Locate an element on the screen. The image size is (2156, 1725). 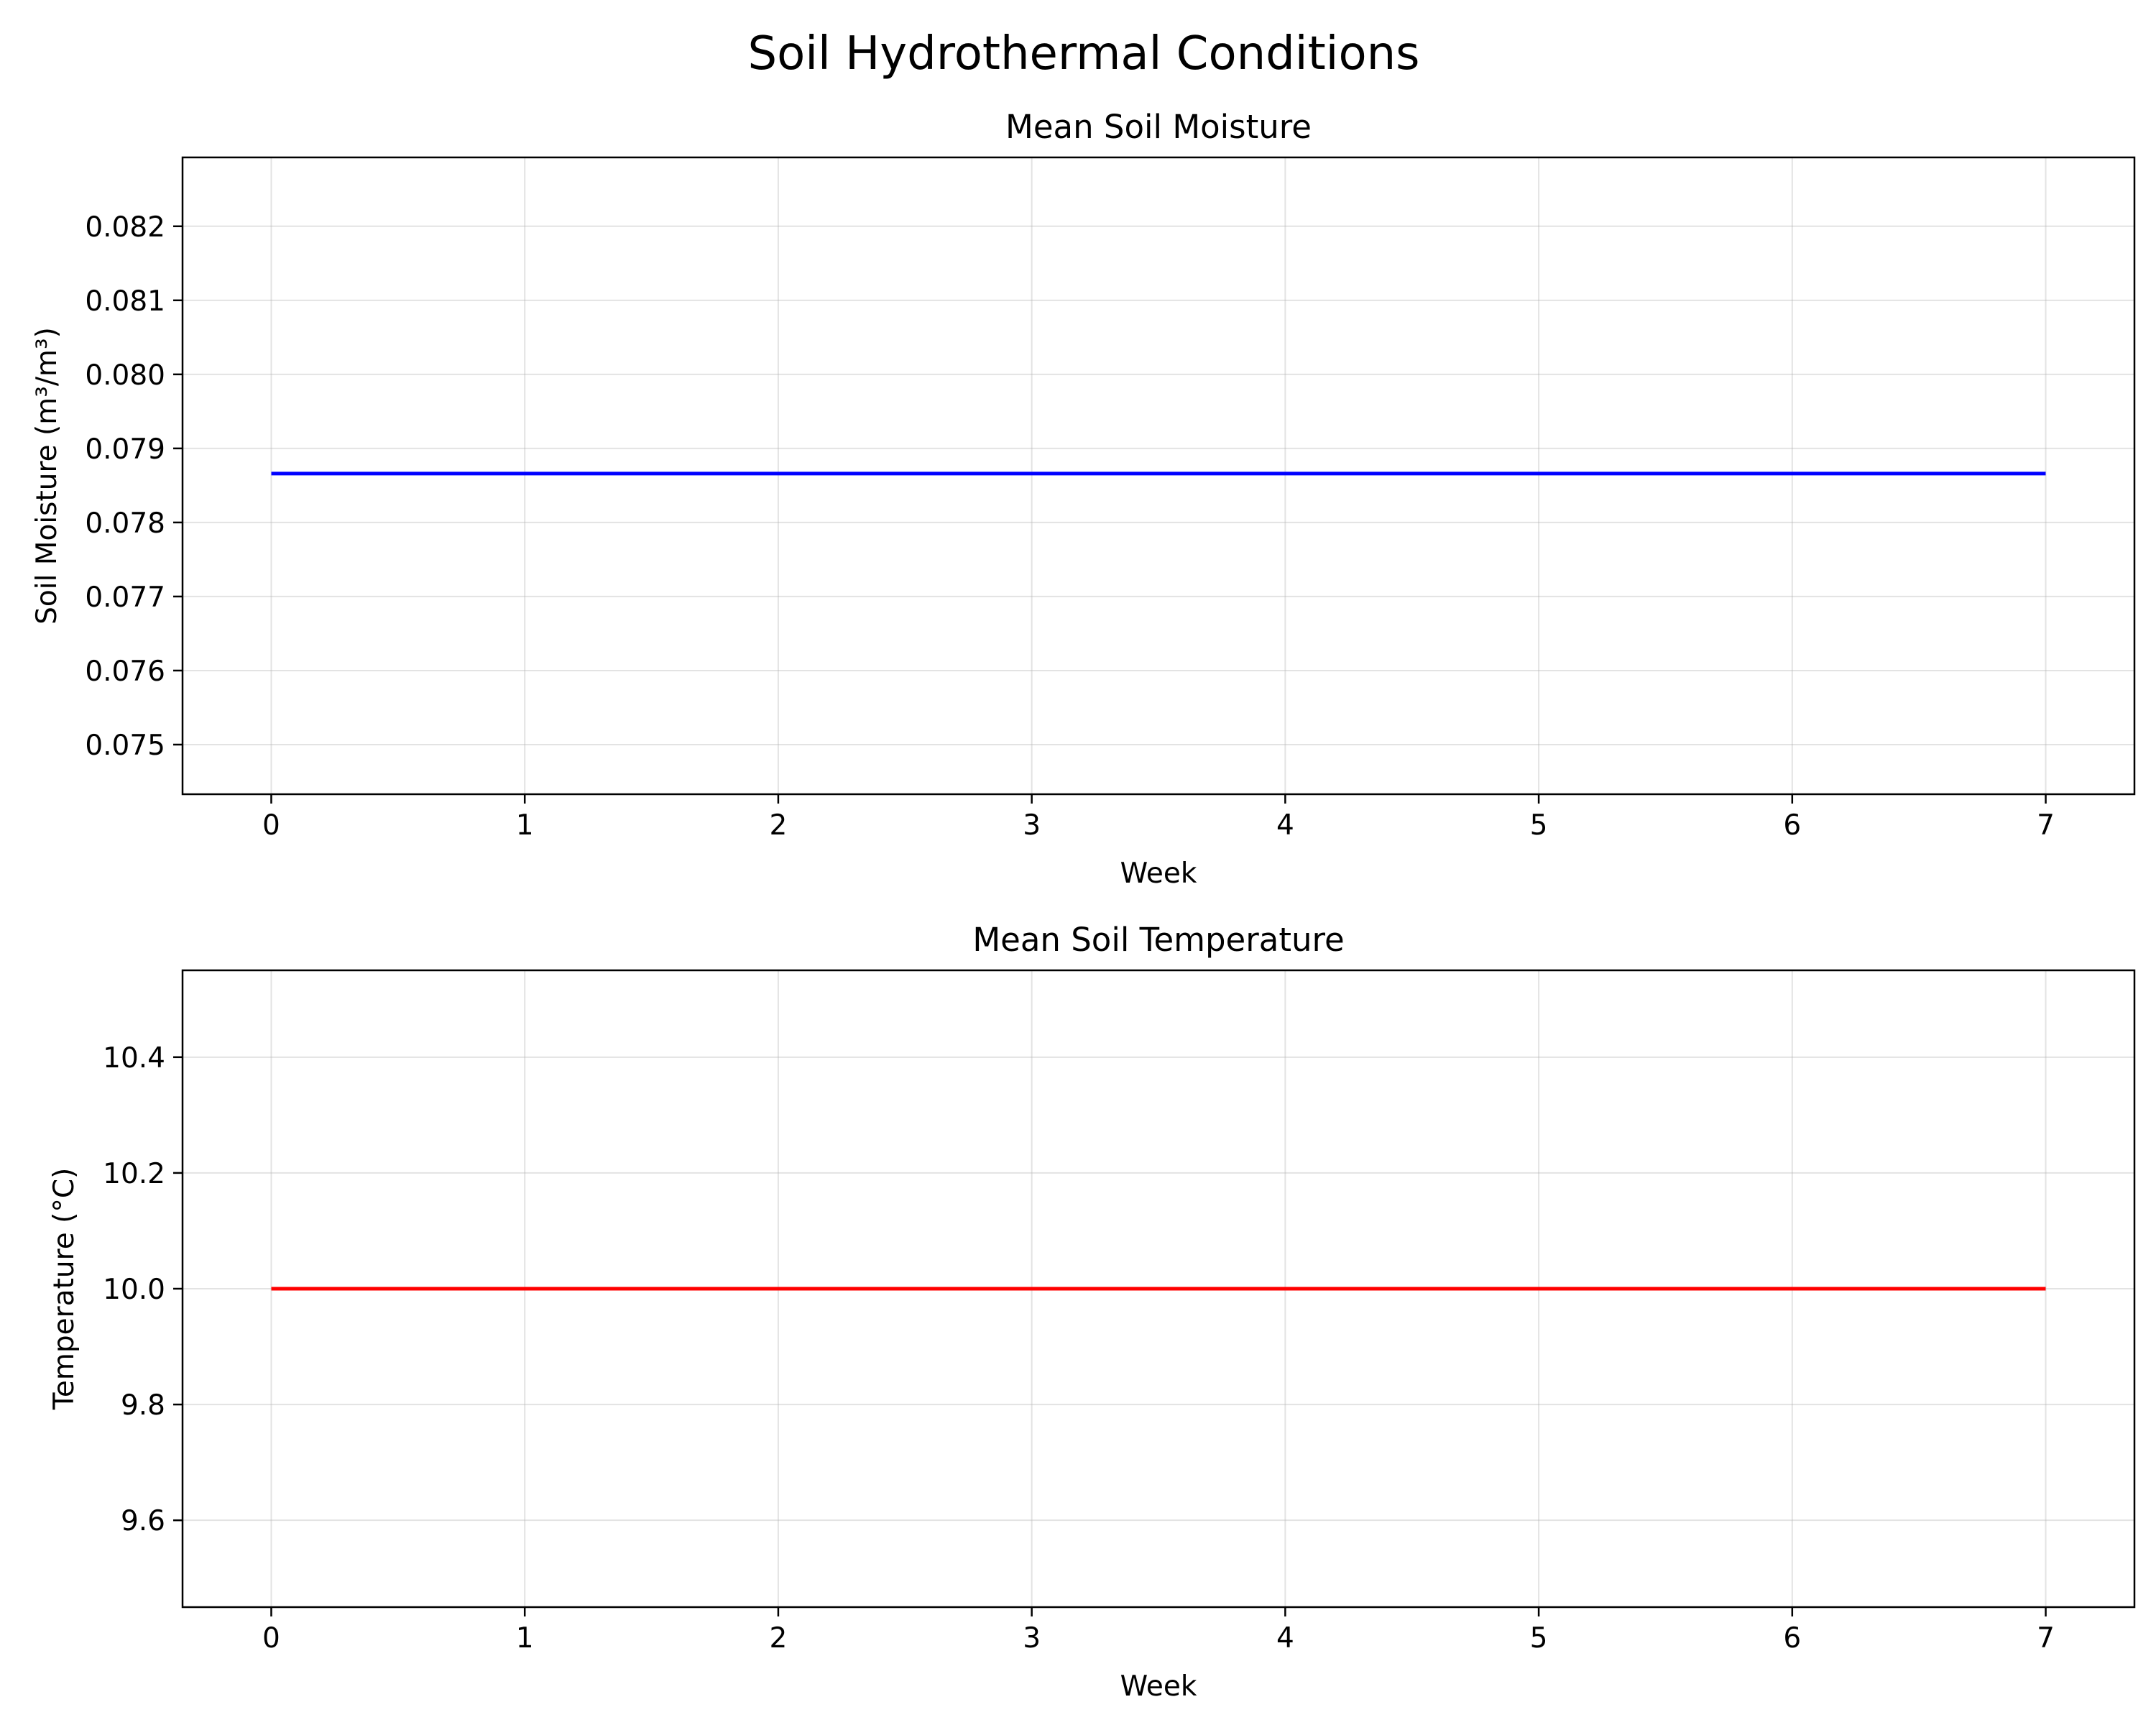
moisture-y-tick-label: 0.081 is located at coordinates (125, 301).